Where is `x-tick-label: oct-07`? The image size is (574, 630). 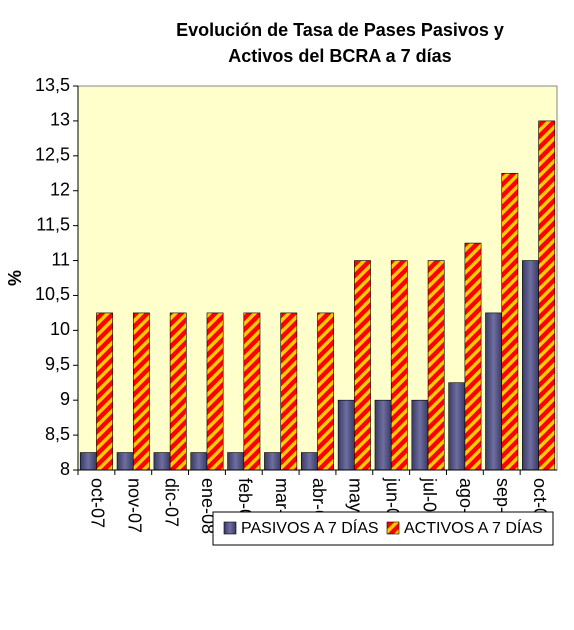 x-tick-label: oct-07 is located at coordinates (98, 503).